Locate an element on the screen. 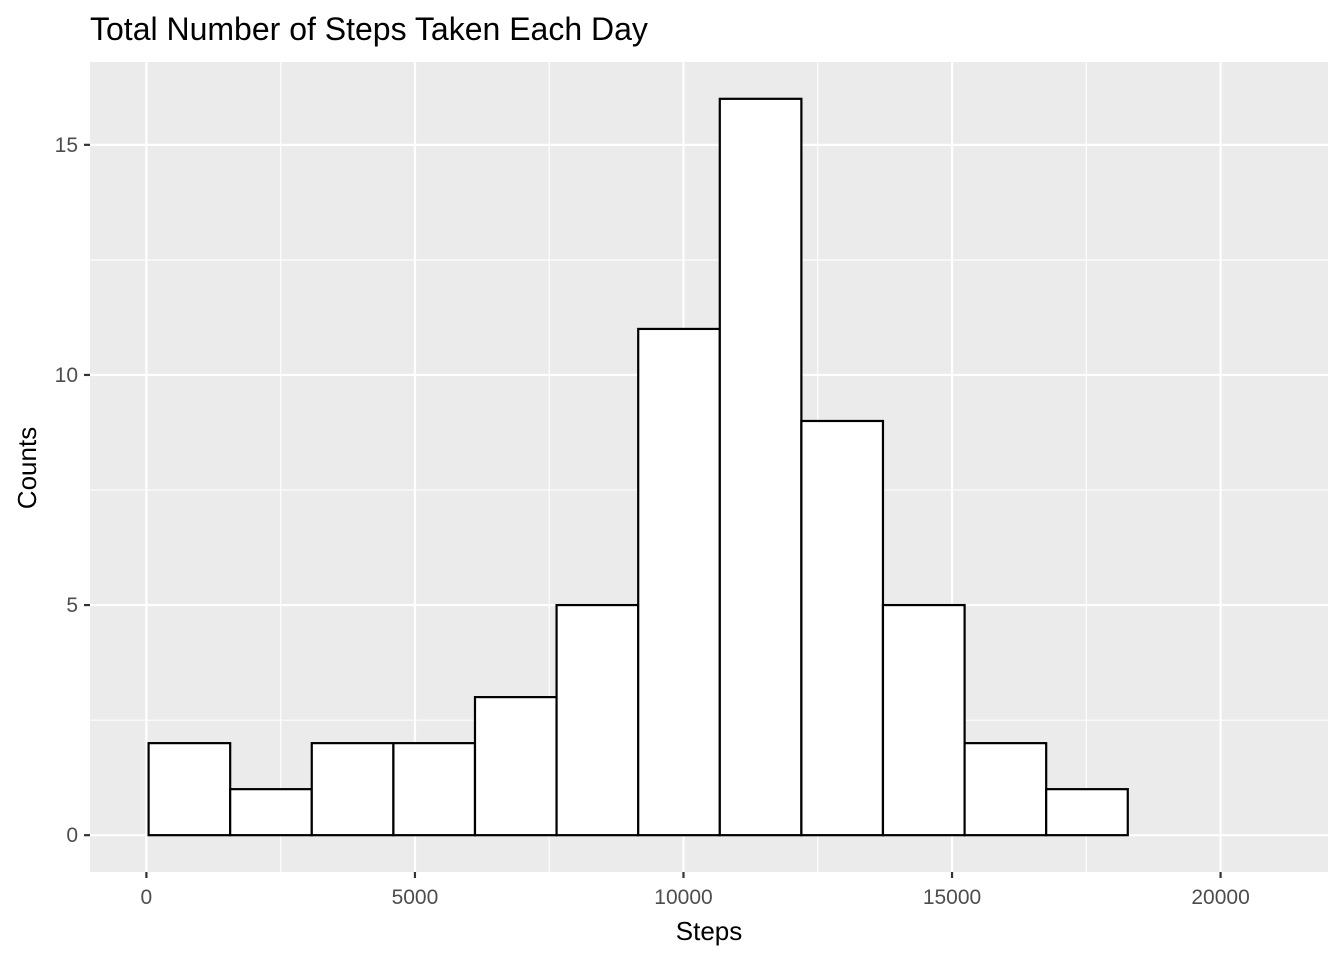 The height and width of the screenshot is (960, 1344). chart-title: Total Number of Steps Taken Each Day is located at coordinates (369, 29).